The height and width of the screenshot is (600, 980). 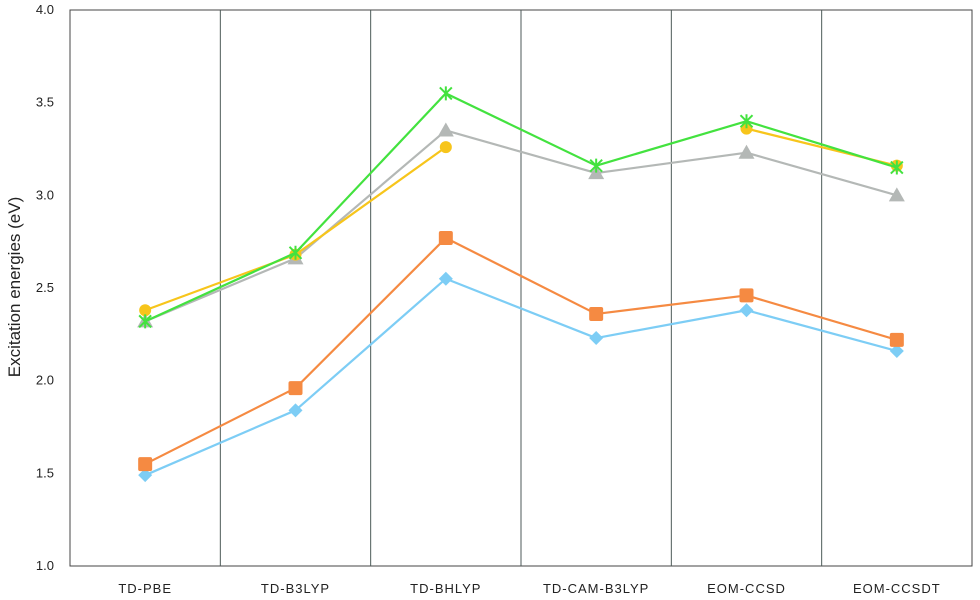 What do you see at coordinates (45, 9) in the screenshot?
I see `y-tick-label: 4.0` at bounding box center [45, 9].